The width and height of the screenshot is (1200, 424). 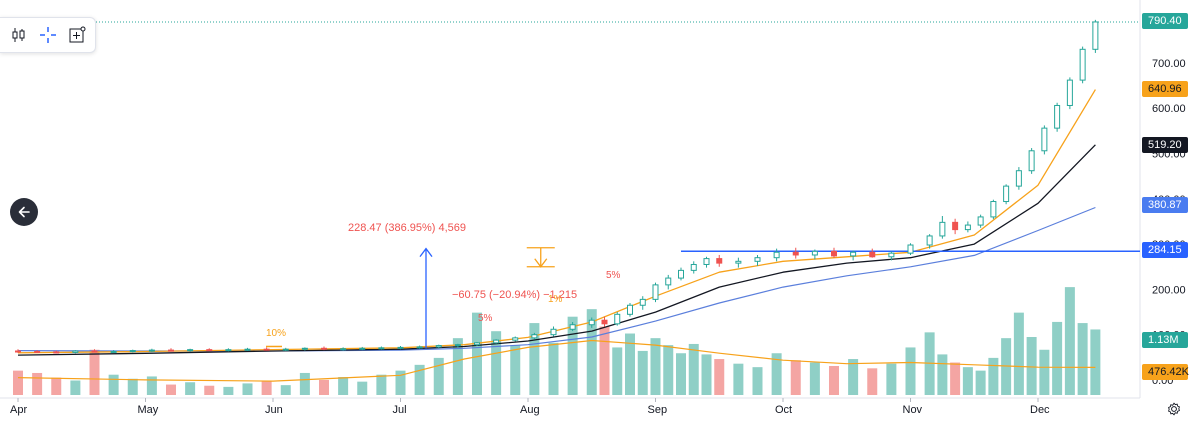 What do you see at coordinates (1165, 340) in the screenshot?
I see `volume-badge: 1.13M` at bounding box center [1165, 340].